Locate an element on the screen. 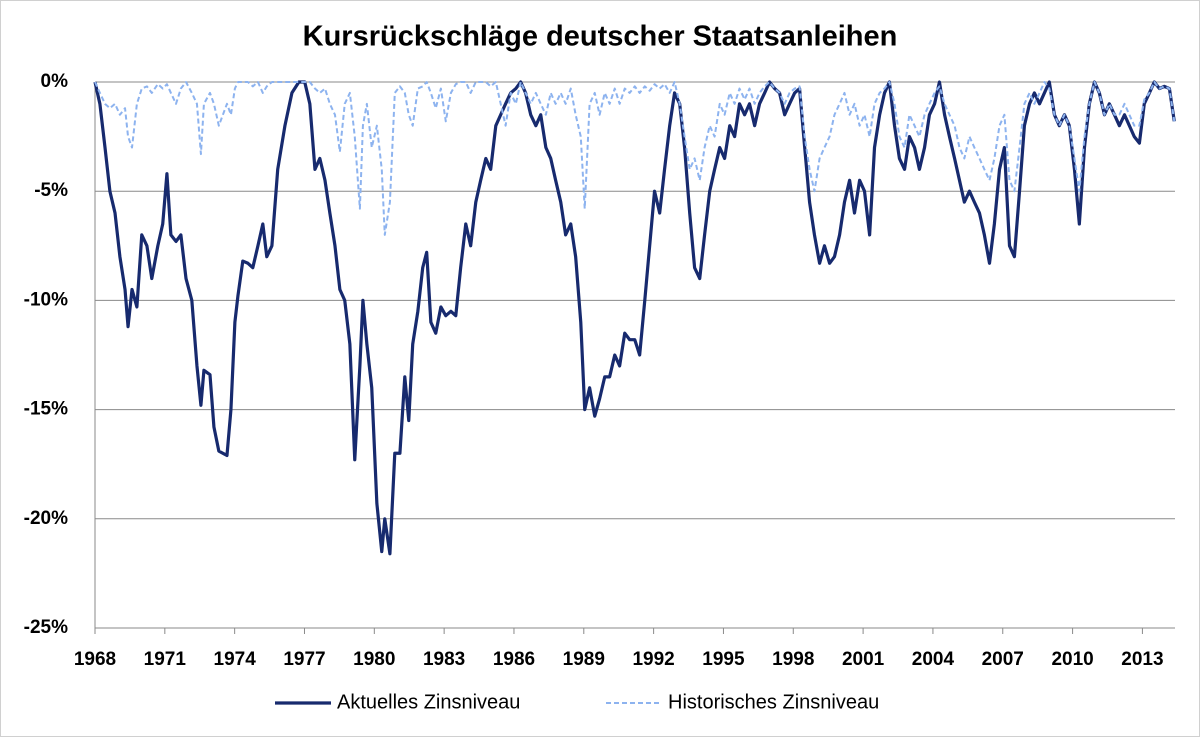 The image size is (1200, 737). y-tick-label: -20% is located at coordinates (46, 518).